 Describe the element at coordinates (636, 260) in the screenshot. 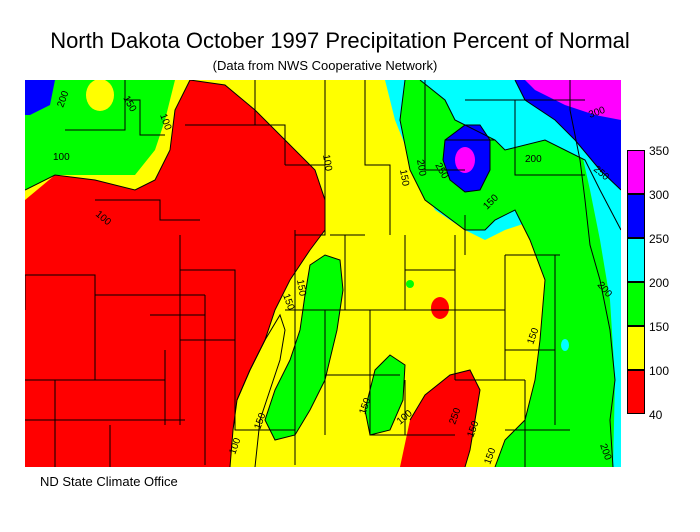

I see `legend-swatch-cyan` at that location.